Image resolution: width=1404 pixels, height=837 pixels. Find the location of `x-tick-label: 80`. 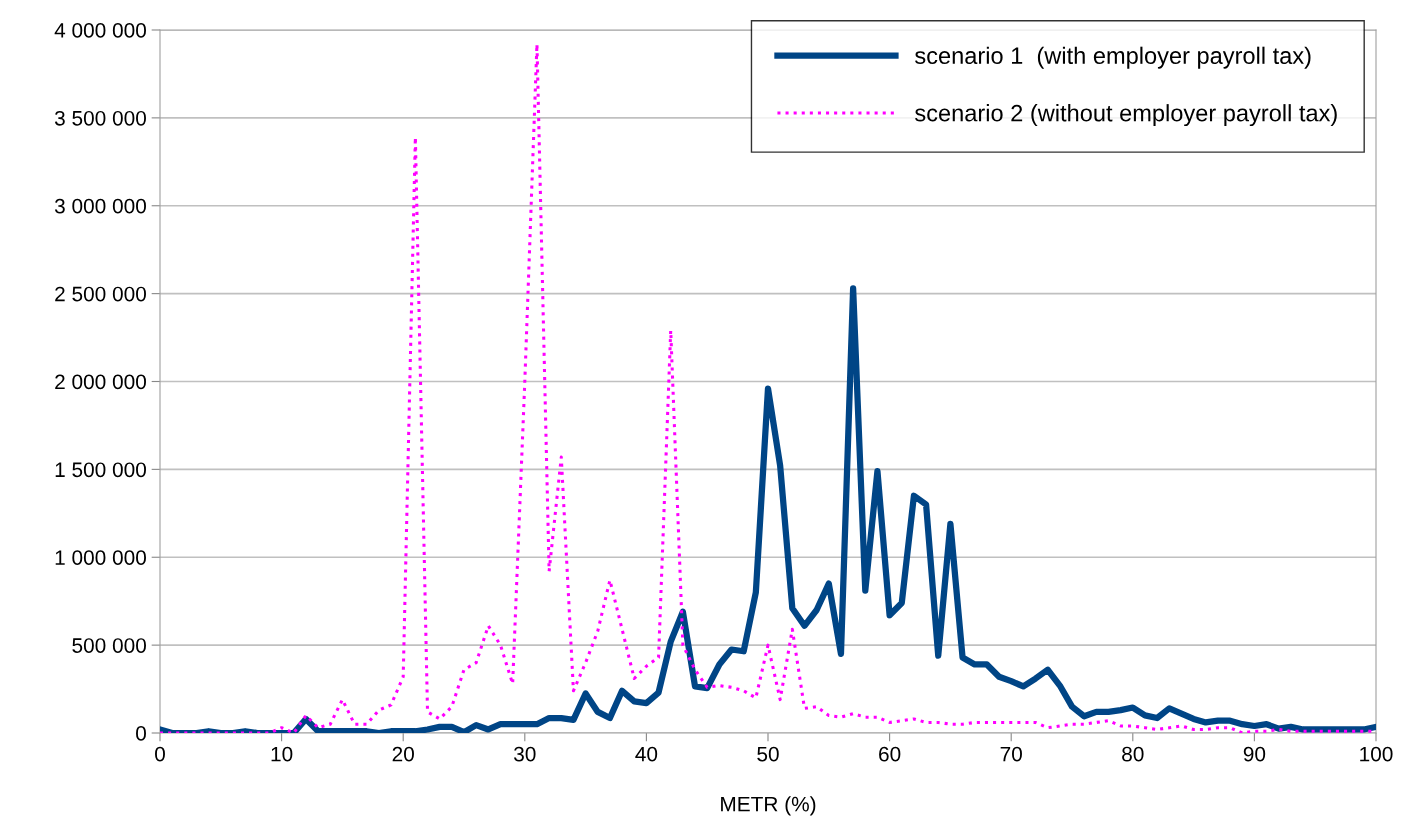

x-tick-label: 80 is located at coordinates (1133, 754).